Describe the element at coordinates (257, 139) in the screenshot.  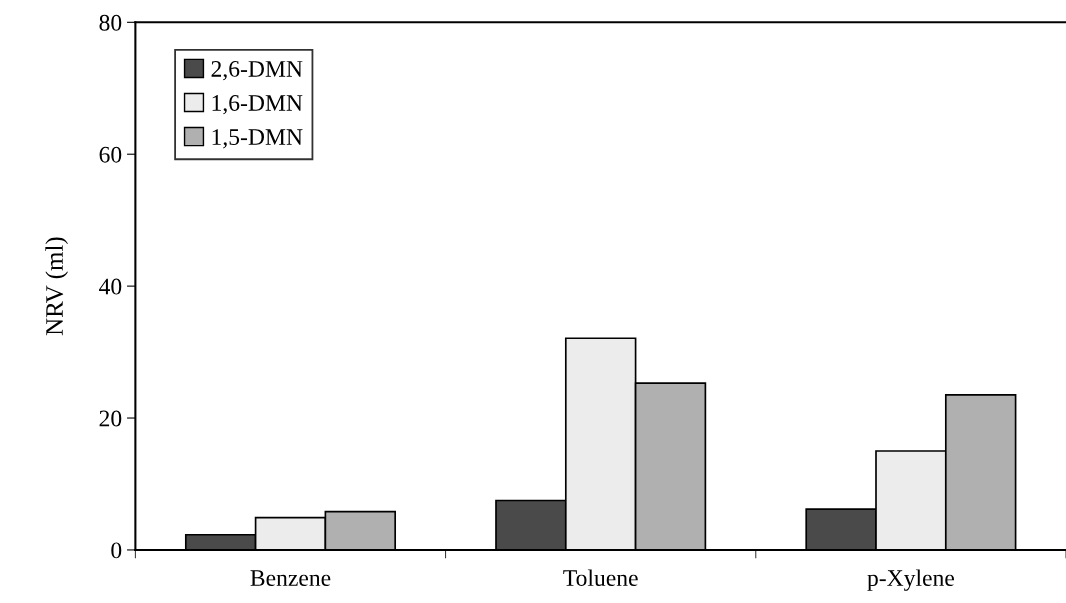
I see `legend-label: 1,5-DMN` at that location.